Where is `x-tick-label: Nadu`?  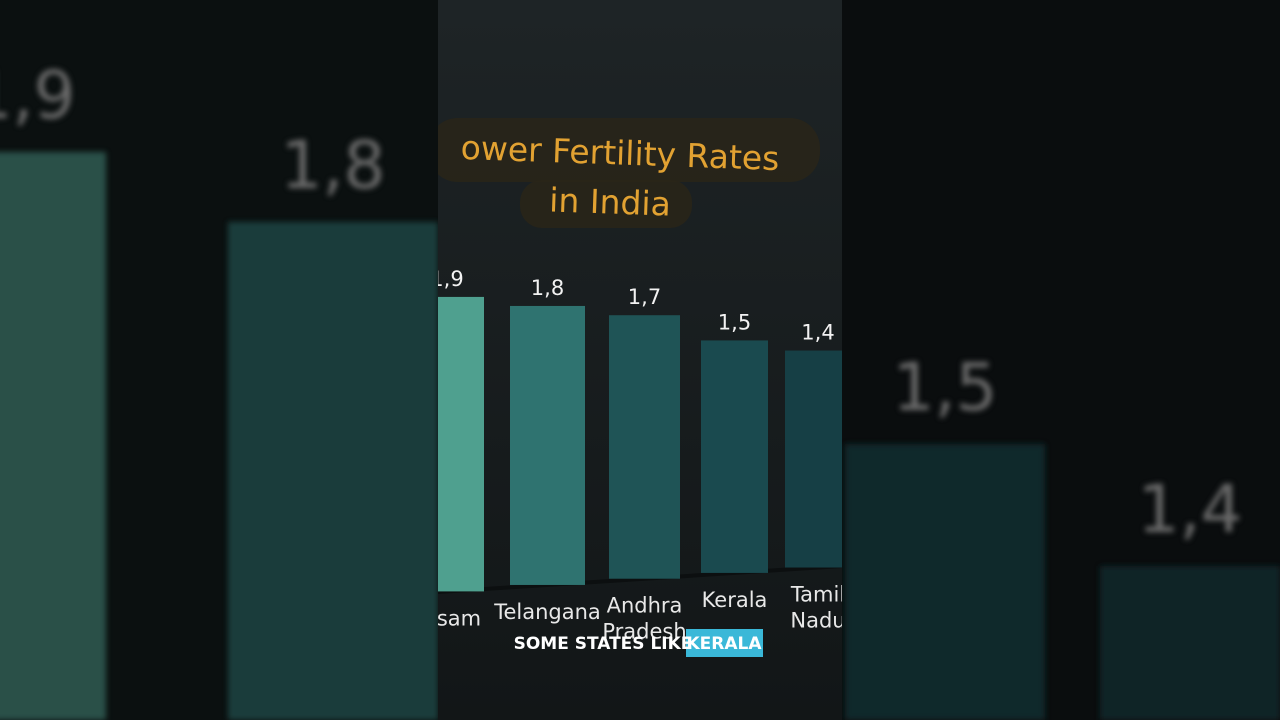
x-tick-label: Nadu is located at coordinates (817, 621).